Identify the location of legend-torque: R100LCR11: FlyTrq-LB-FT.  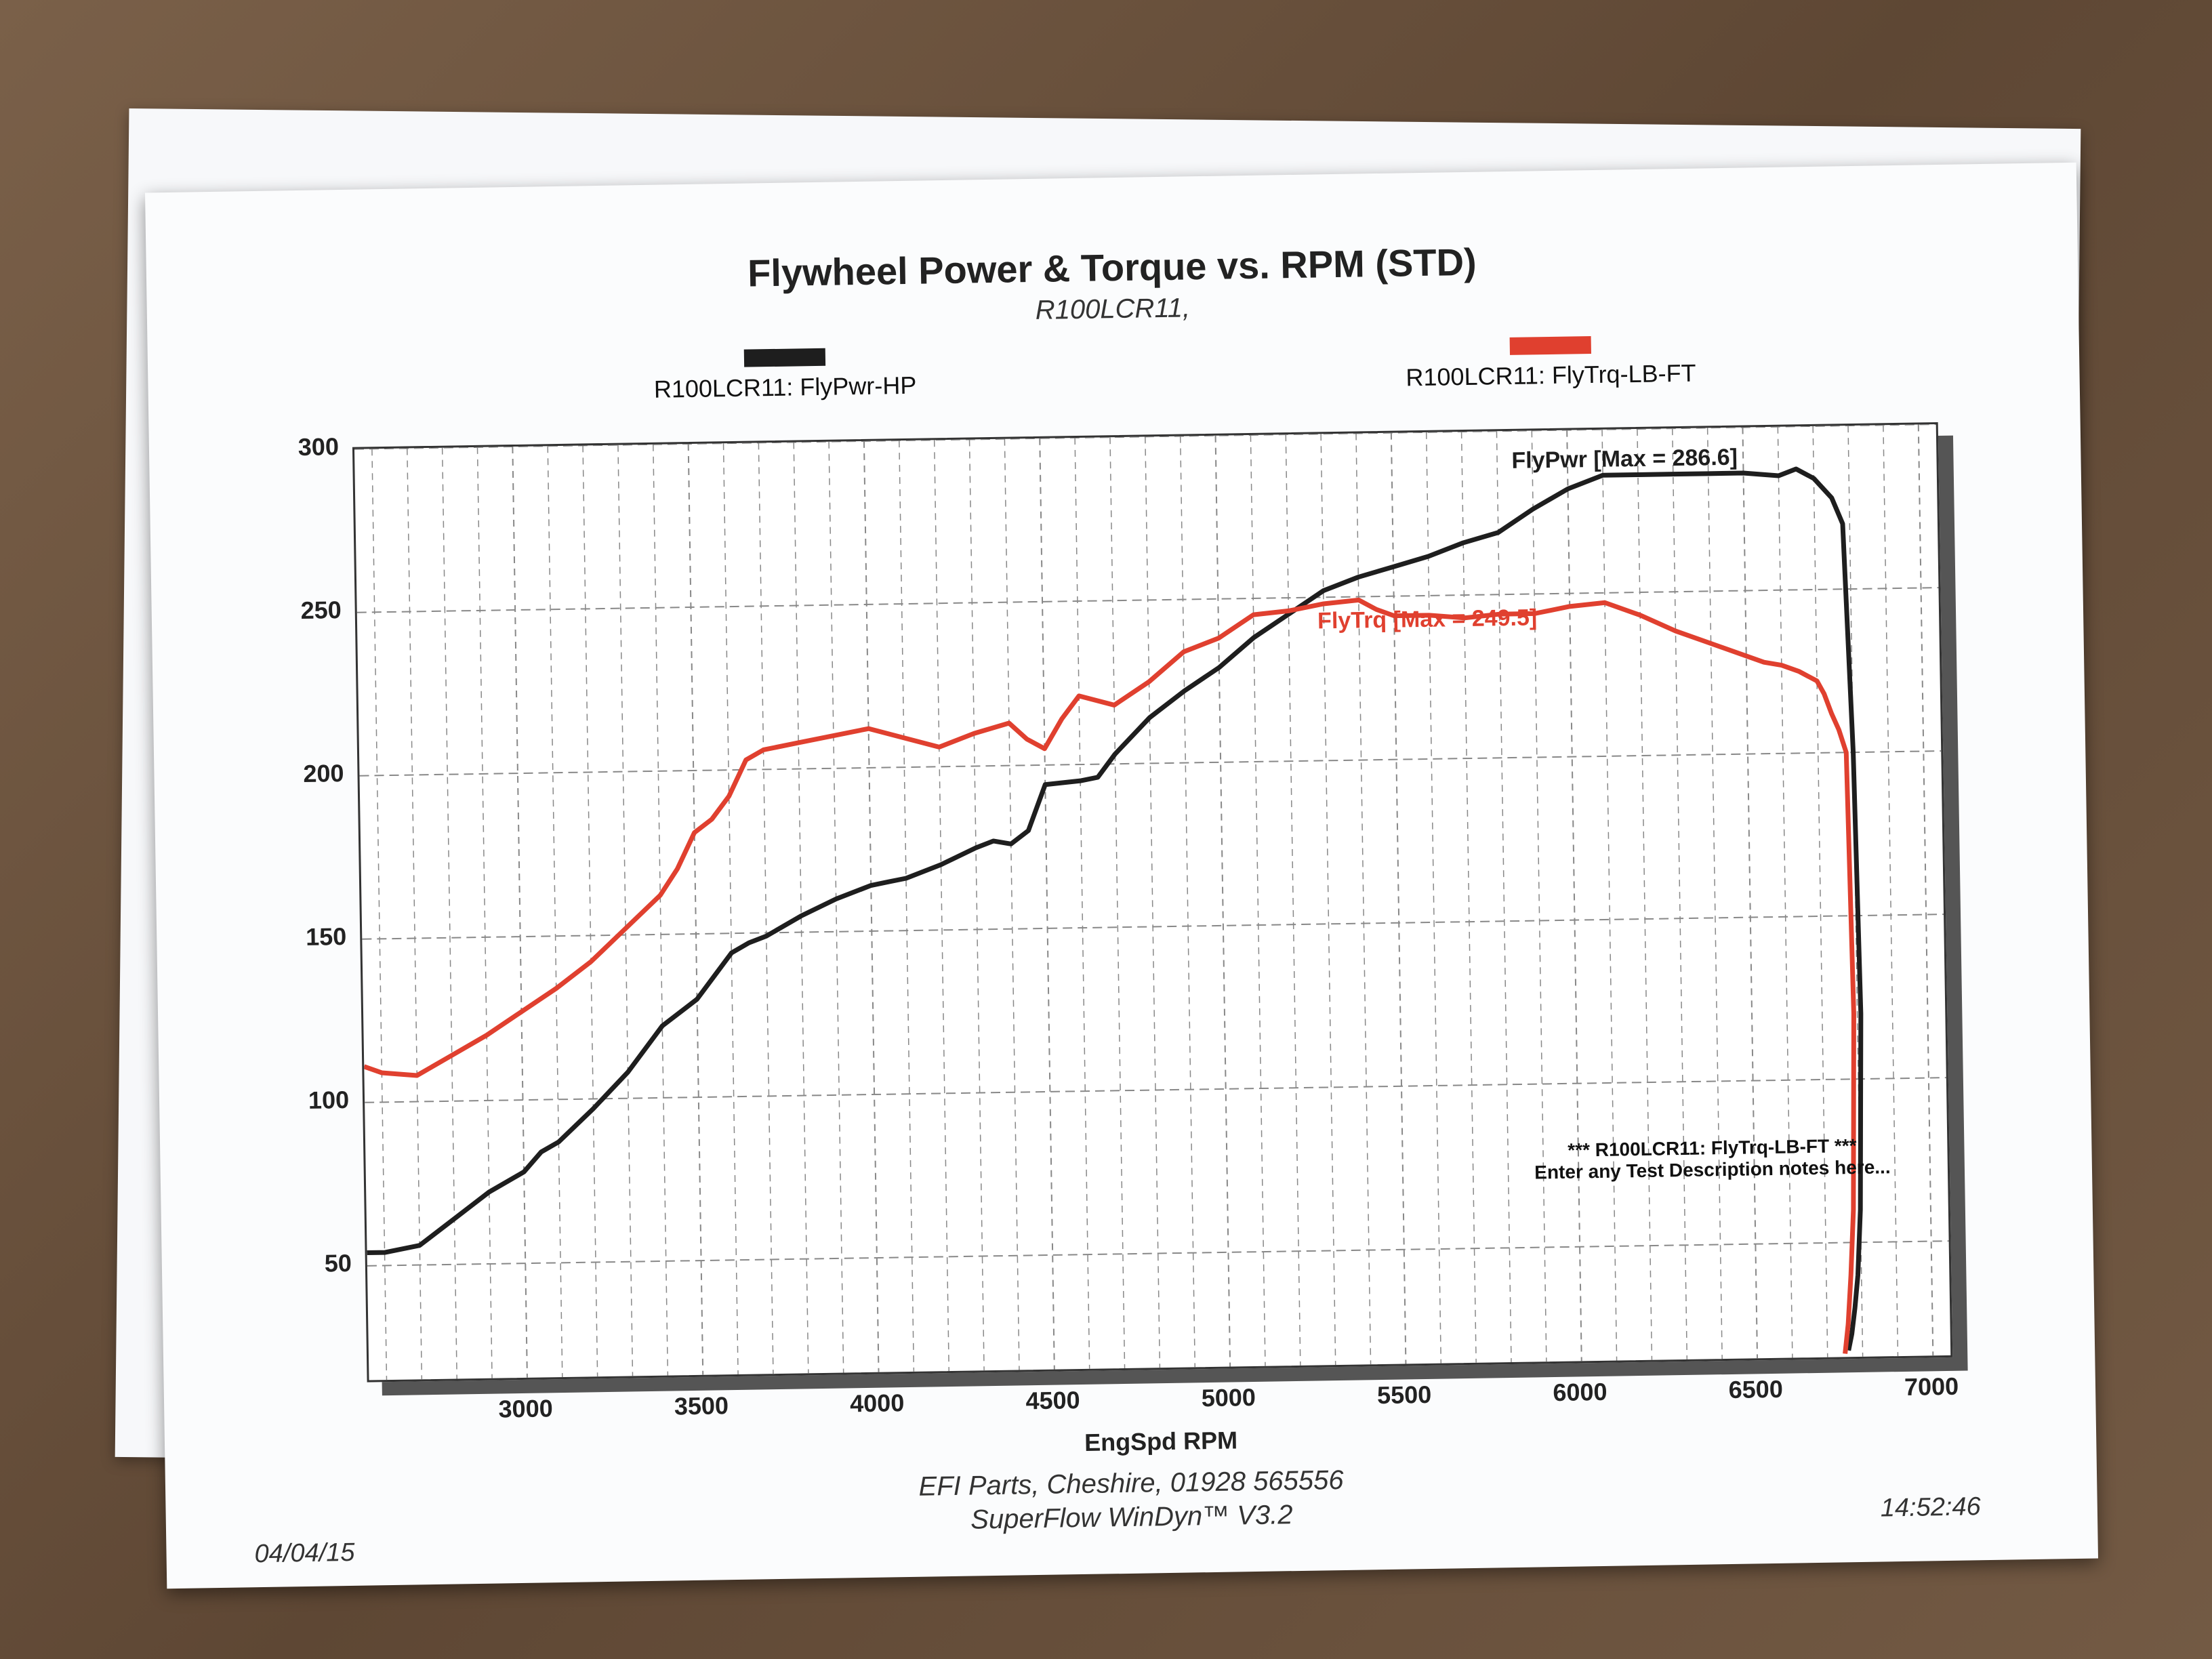
(1551, 362).